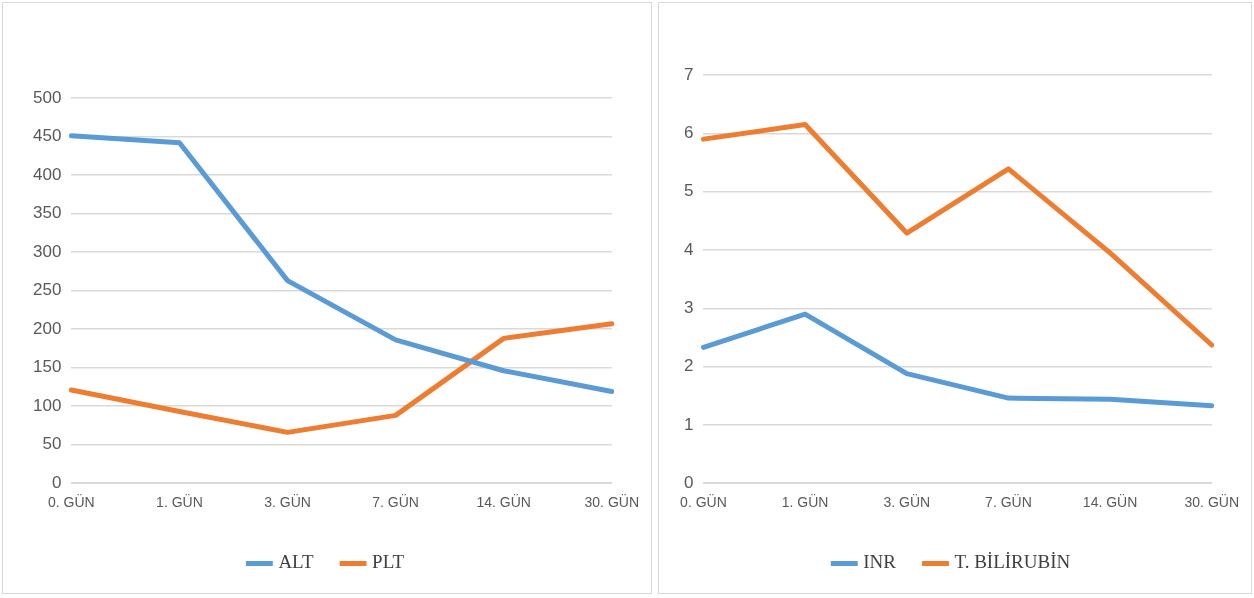  What do you see at coordinates (47, 328) in the screenshot?
I see `y-tick-label: 200` at bounding box center [47, 328].